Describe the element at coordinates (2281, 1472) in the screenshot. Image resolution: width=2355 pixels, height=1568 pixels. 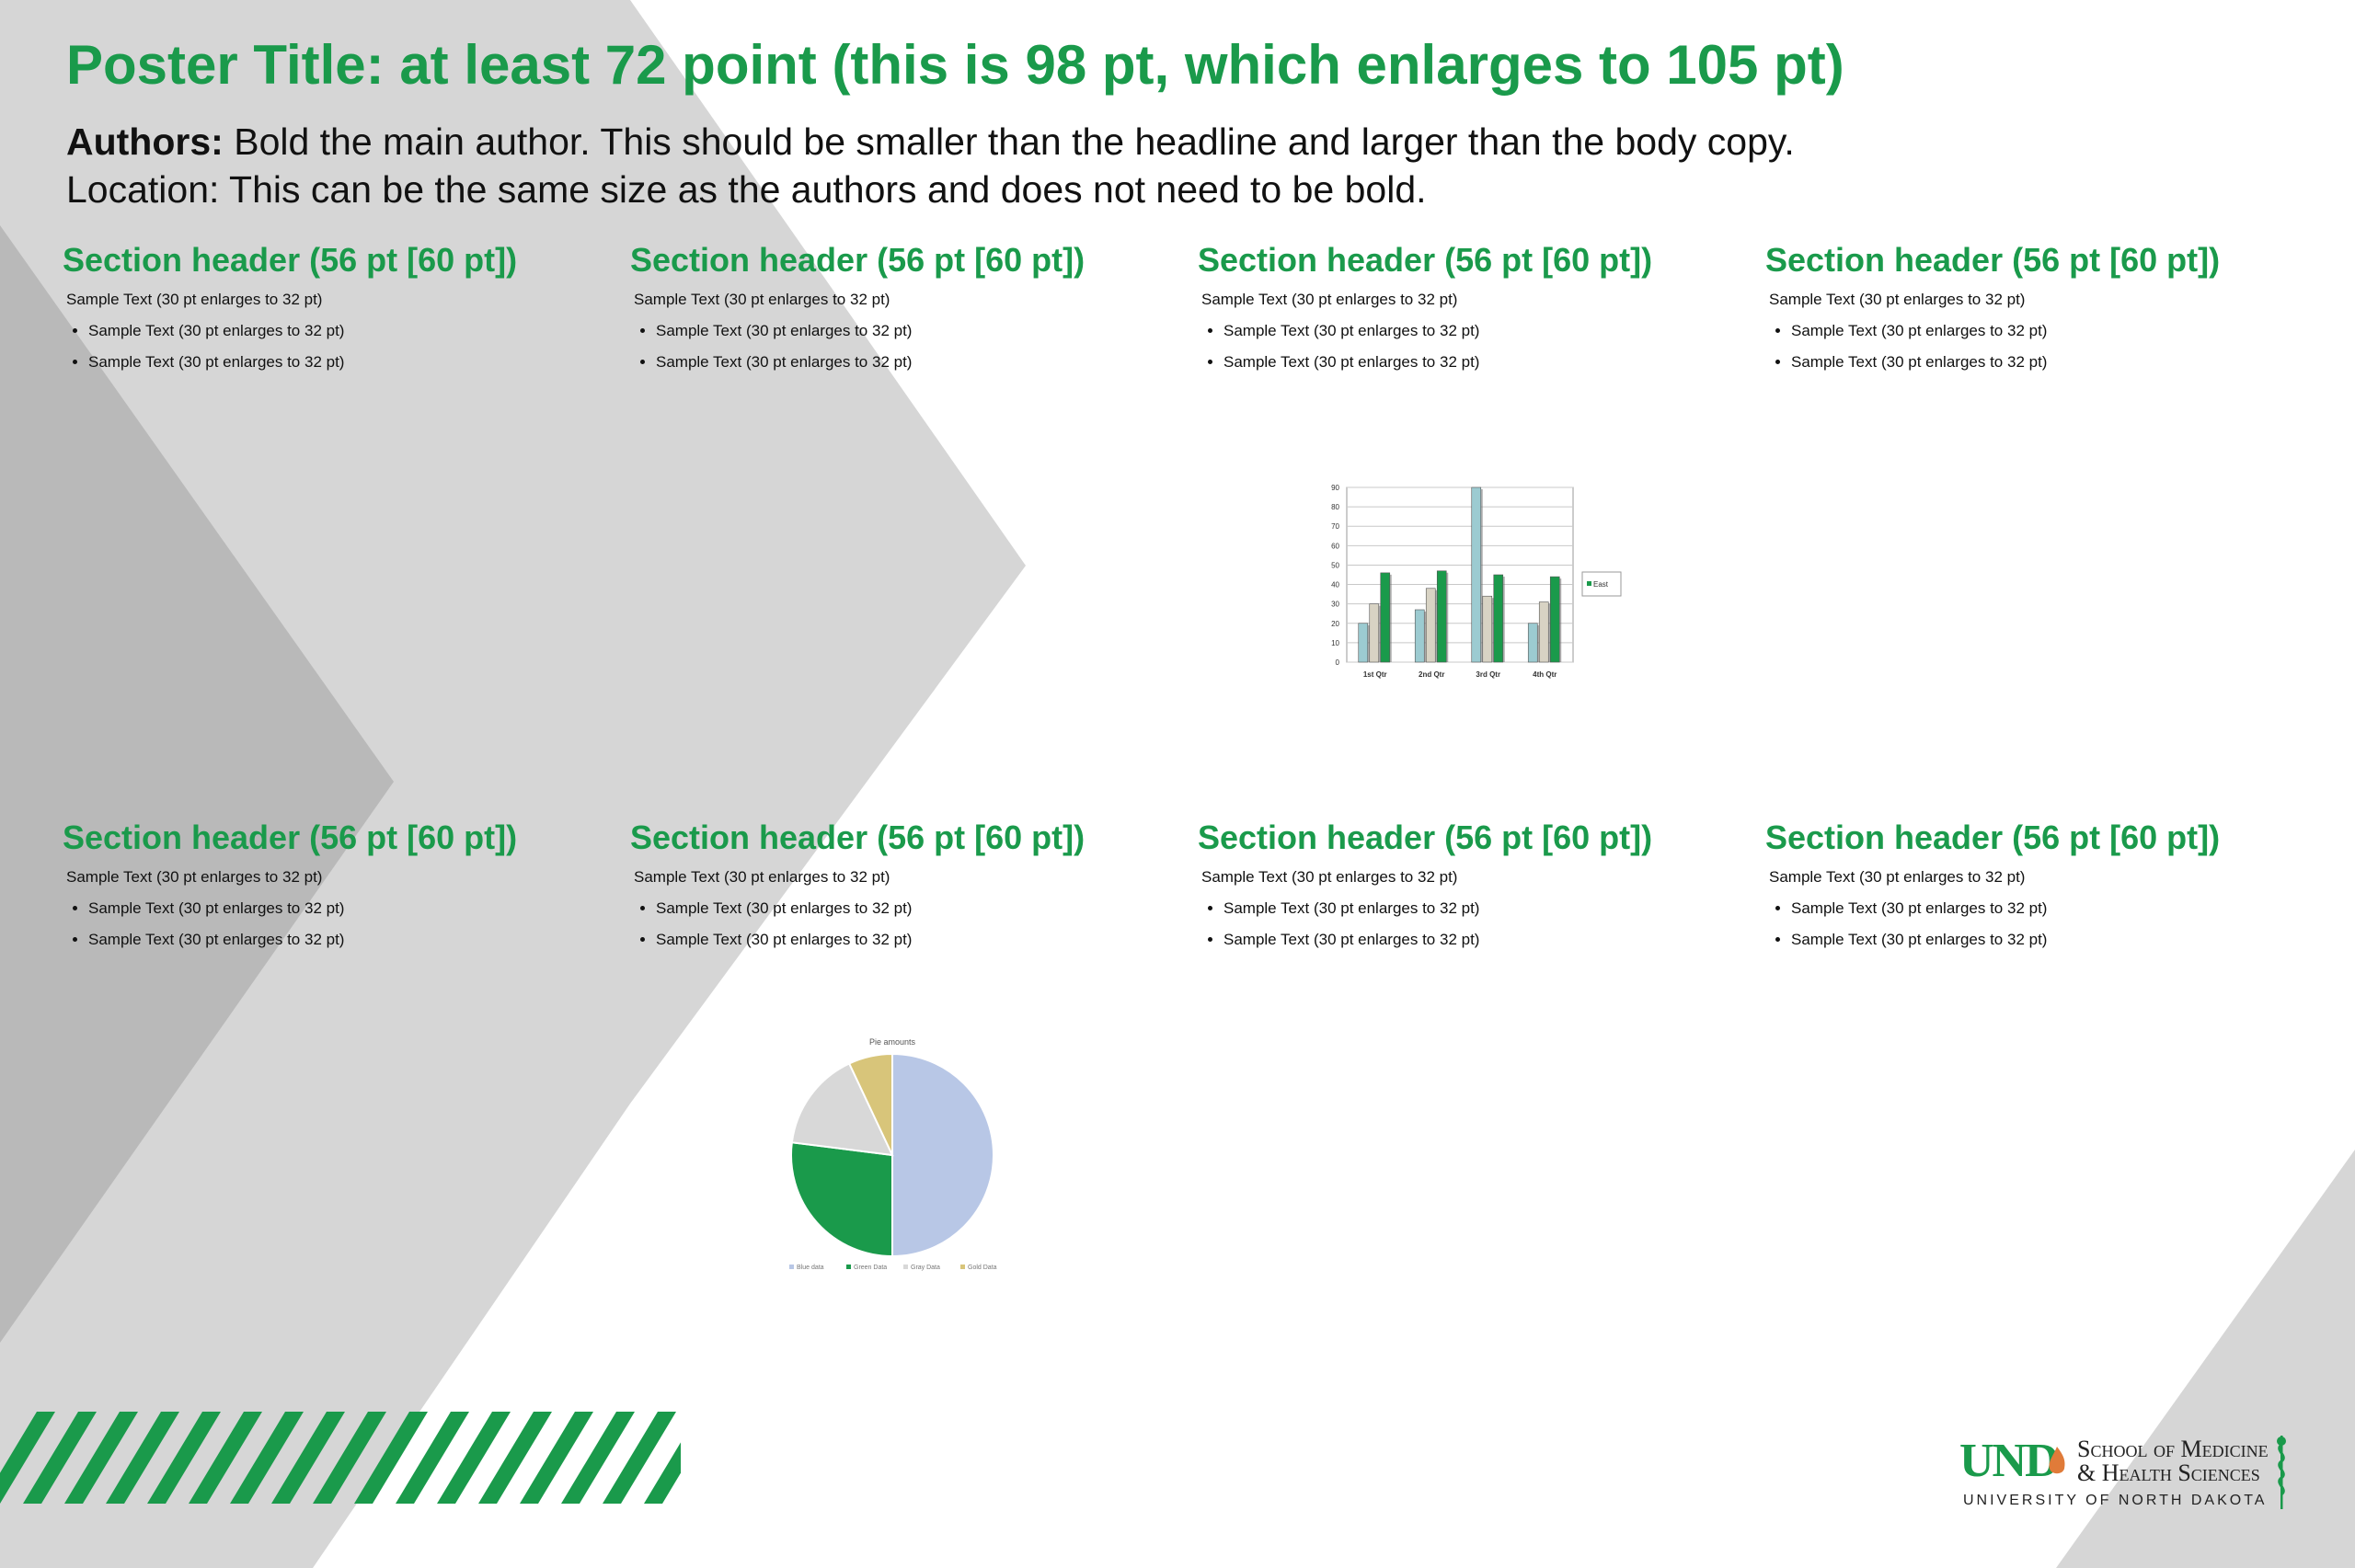
I see `caduceus-icon` at that location.